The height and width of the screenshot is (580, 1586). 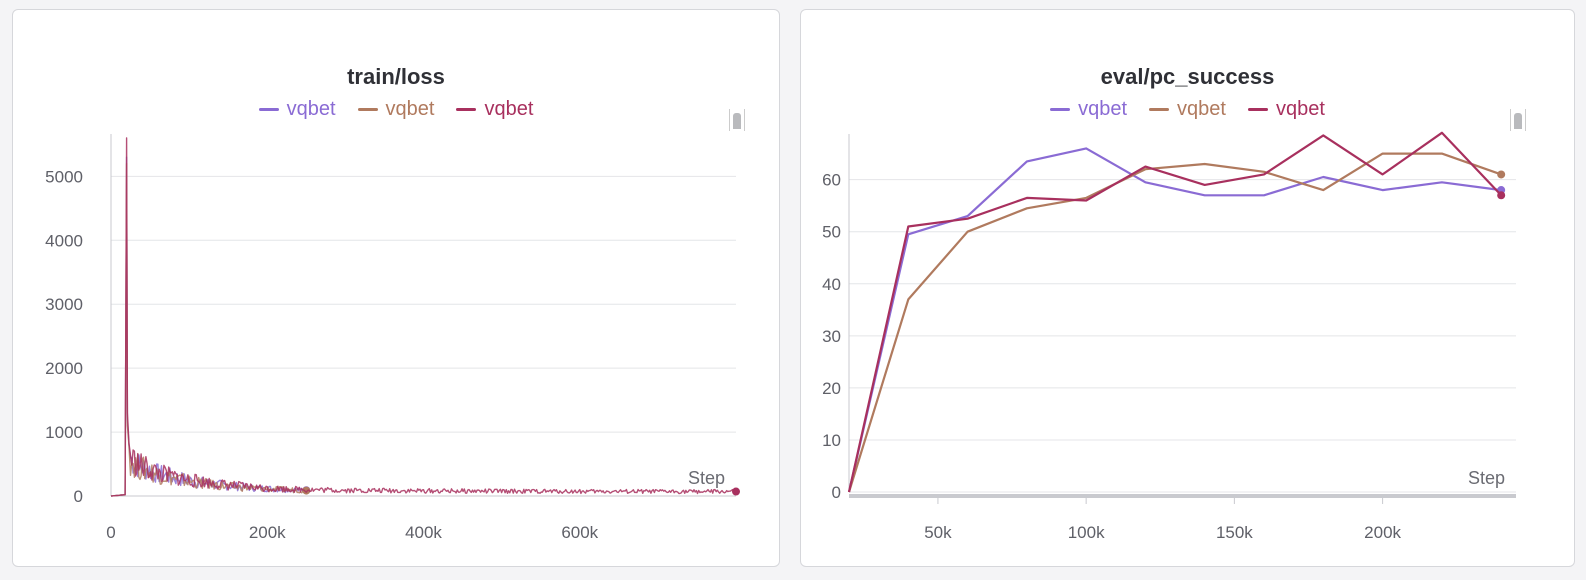 What do you see at coordinates (64, 176) in the screenshot?
I see `y-tick-label: 5000` at bounding box center [64, 176].